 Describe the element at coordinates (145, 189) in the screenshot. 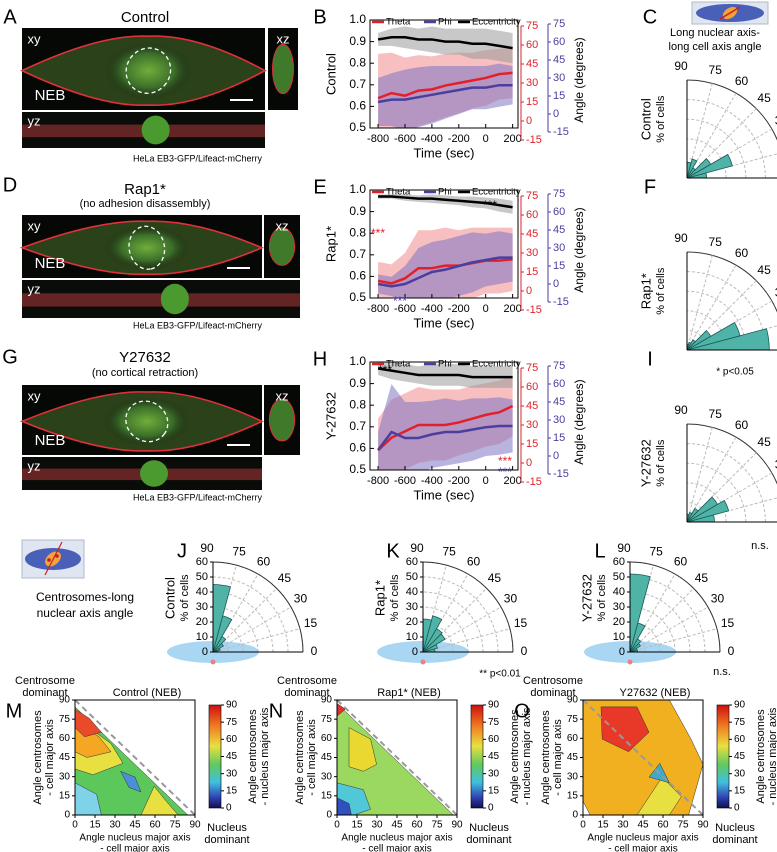

I see `panel-title: Rap1*` at that location.